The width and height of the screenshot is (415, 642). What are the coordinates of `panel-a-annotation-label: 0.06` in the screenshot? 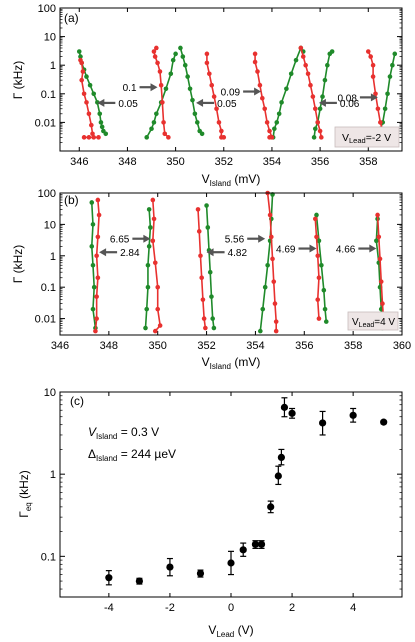 It's located at (350, 104).